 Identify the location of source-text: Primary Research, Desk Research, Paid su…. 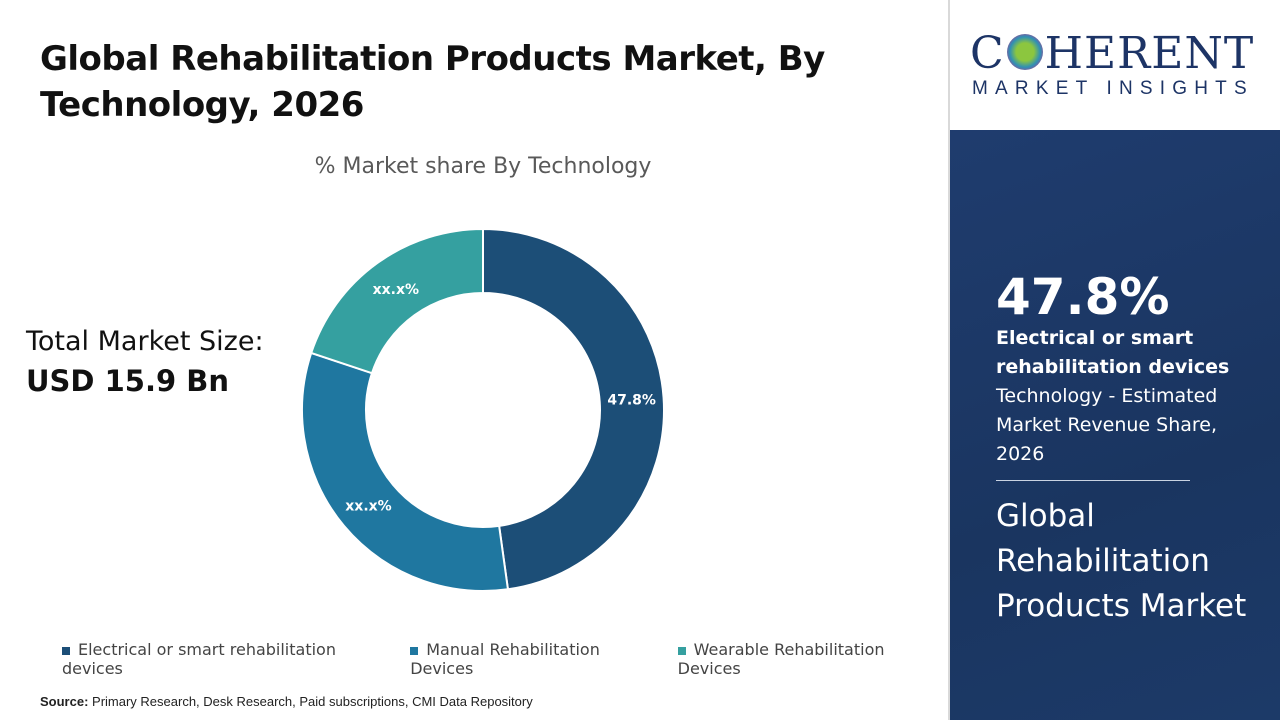
(310, 701).